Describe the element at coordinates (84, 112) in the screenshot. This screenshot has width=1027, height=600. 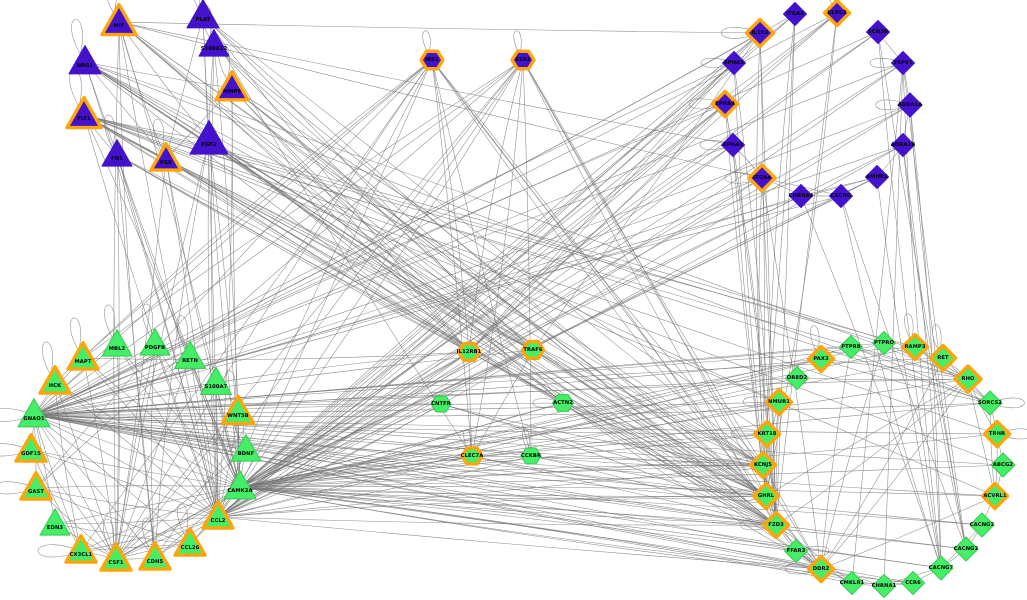
I see `graph-node-flt1` at that location.